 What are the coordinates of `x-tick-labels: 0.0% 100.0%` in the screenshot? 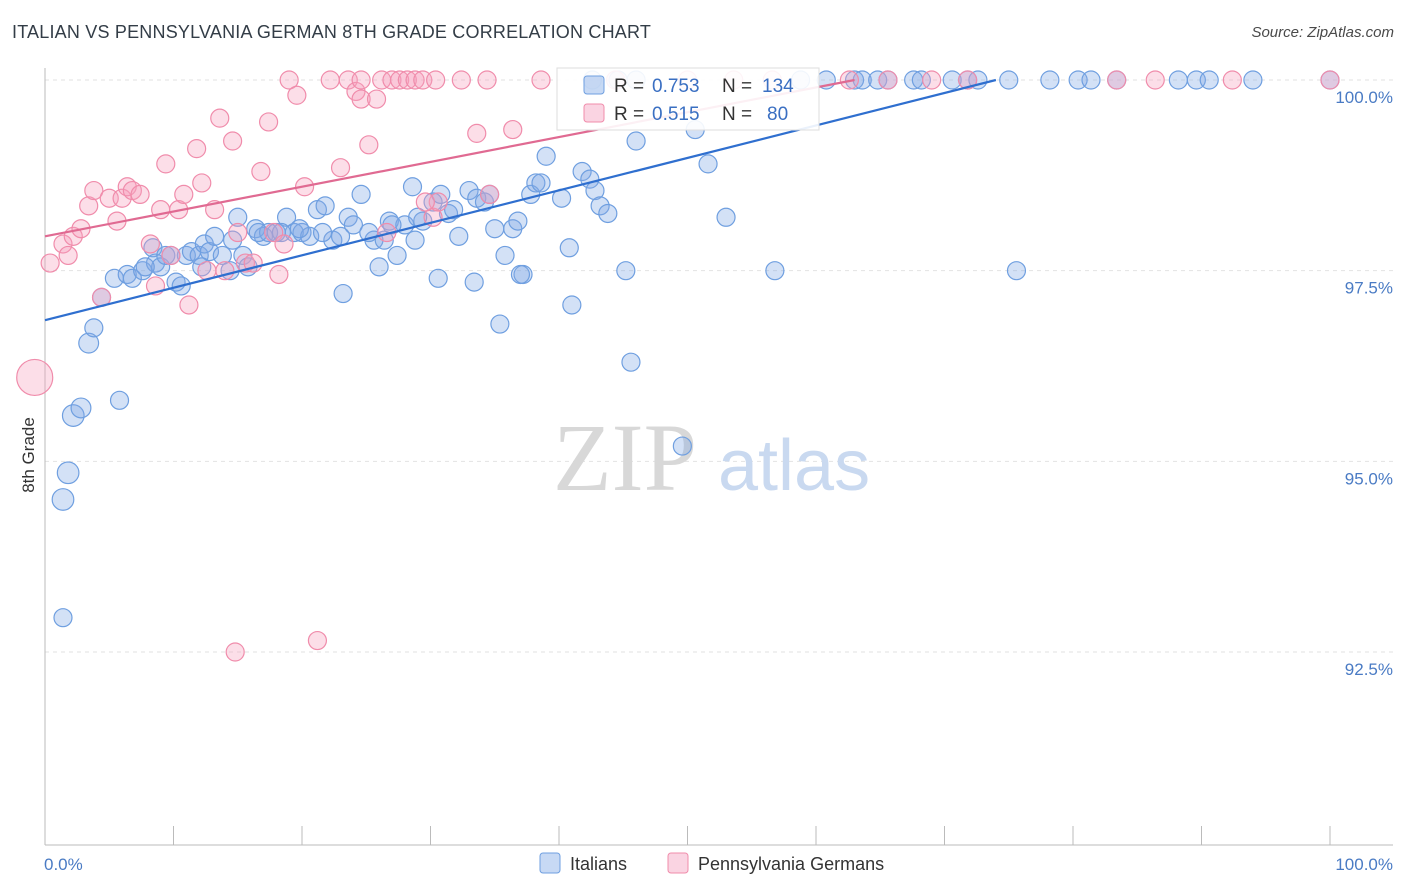 It's located at (718, 864).